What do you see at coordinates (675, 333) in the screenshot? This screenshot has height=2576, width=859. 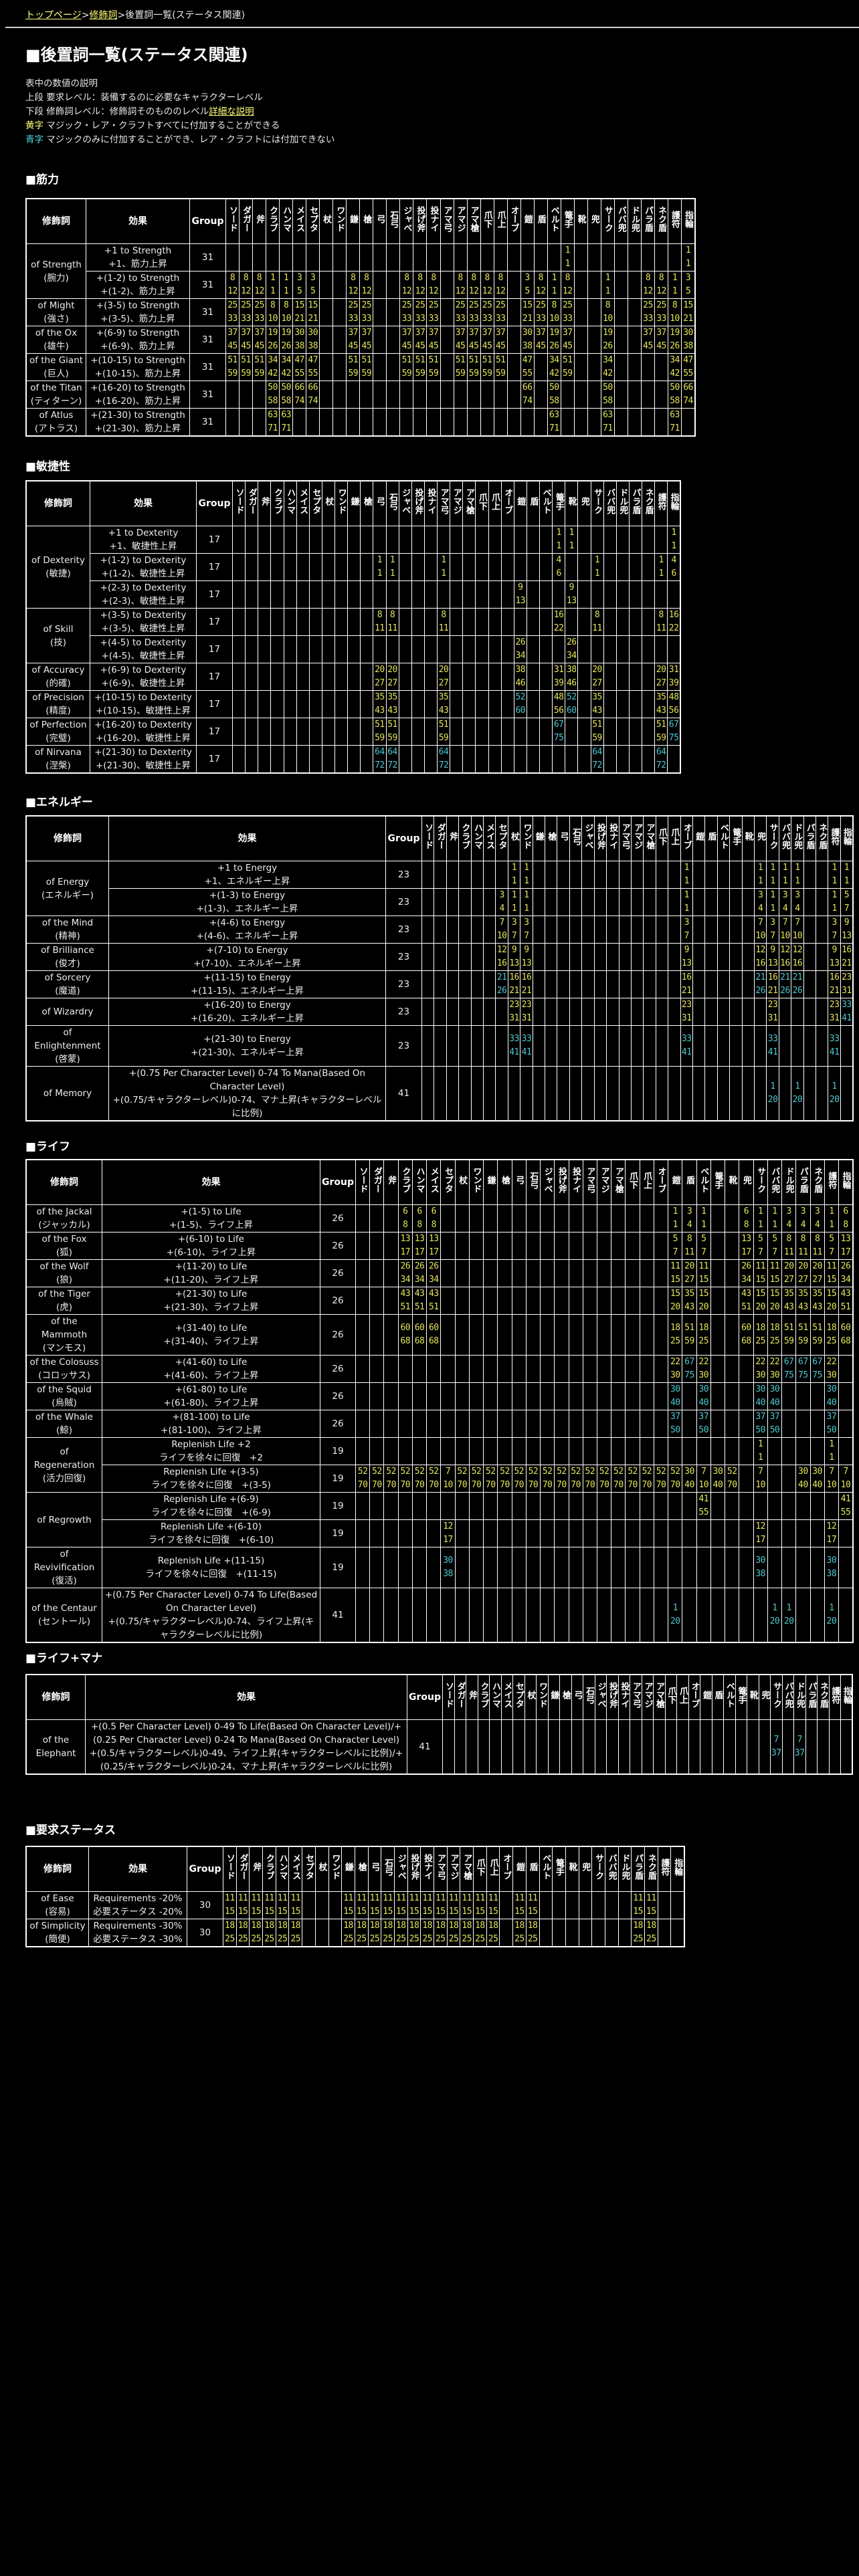 I see `required-level: 19` at bounding box center [675, 333].